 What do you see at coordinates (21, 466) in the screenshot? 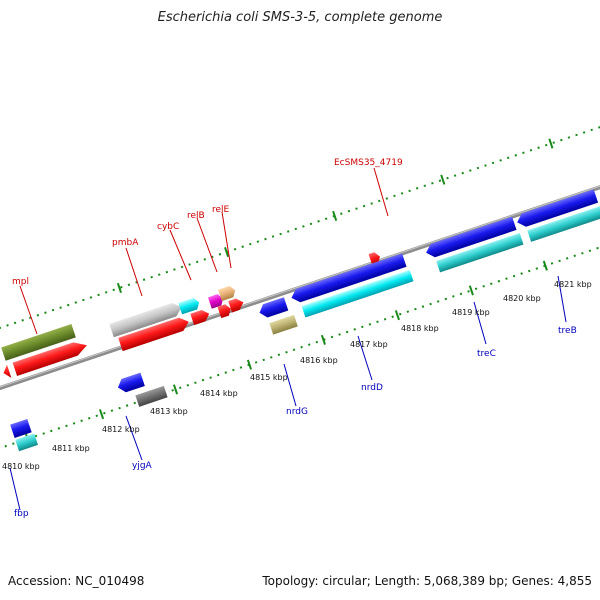
I see `kbp-label: 4810 kbp` at bounding box center [21, 466].